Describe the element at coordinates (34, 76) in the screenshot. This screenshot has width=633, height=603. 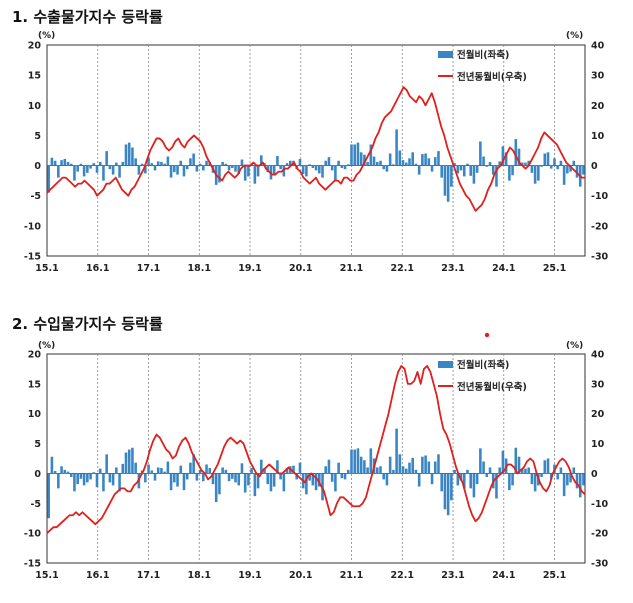
I see `left-tick-label: 15` at that location.